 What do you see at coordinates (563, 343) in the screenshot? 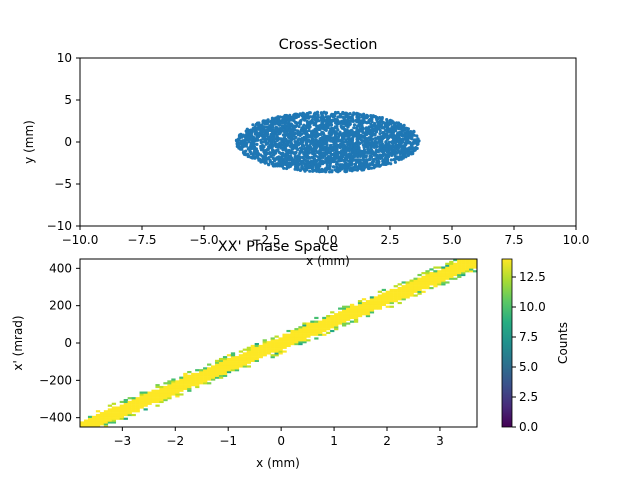
I see `colorbar-label: Counts` at bounding box center [563, 343].